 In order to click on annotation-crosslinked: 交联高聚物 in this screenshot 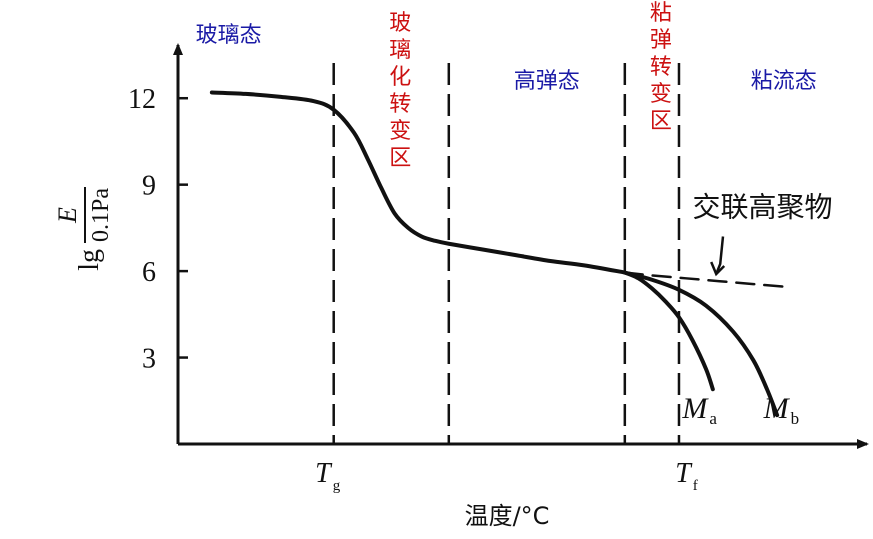, I will do `click(763, 206)`.